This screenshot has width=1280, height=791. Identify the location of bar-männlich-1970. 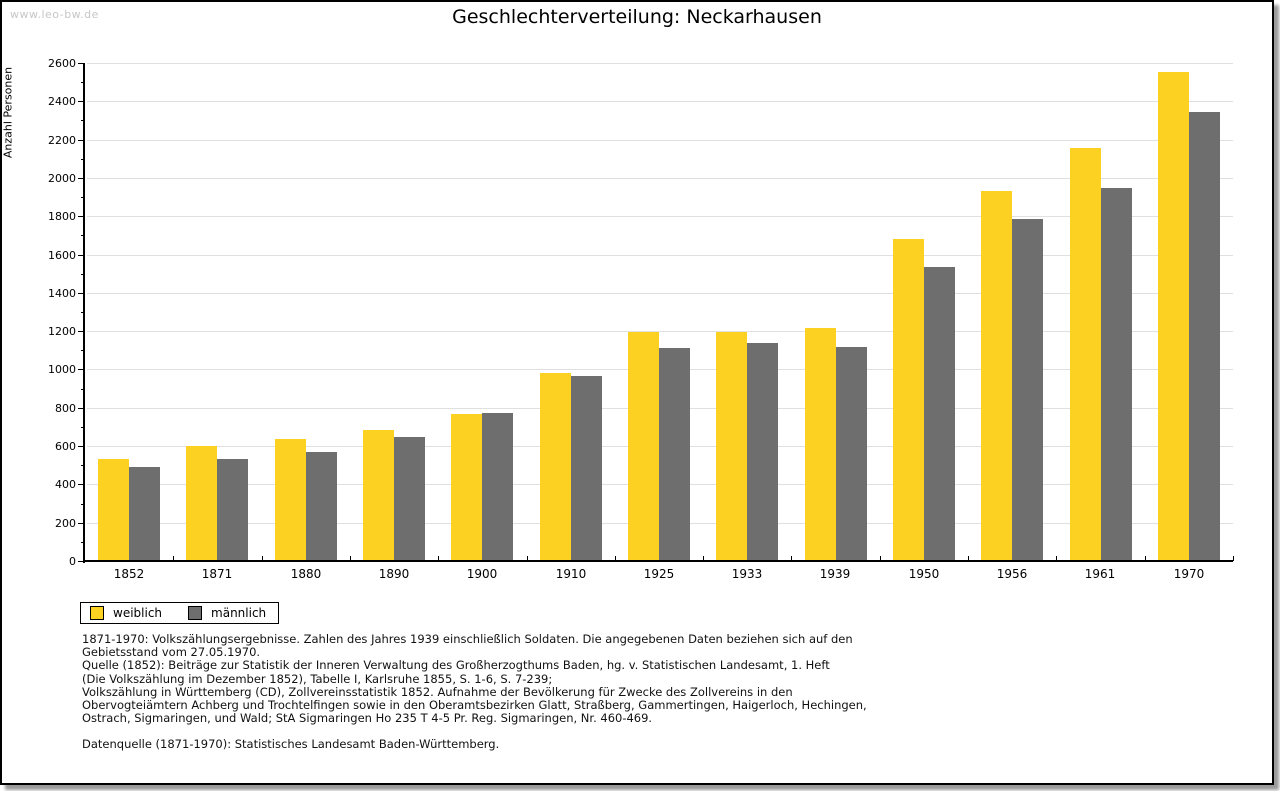
(1204, 336).